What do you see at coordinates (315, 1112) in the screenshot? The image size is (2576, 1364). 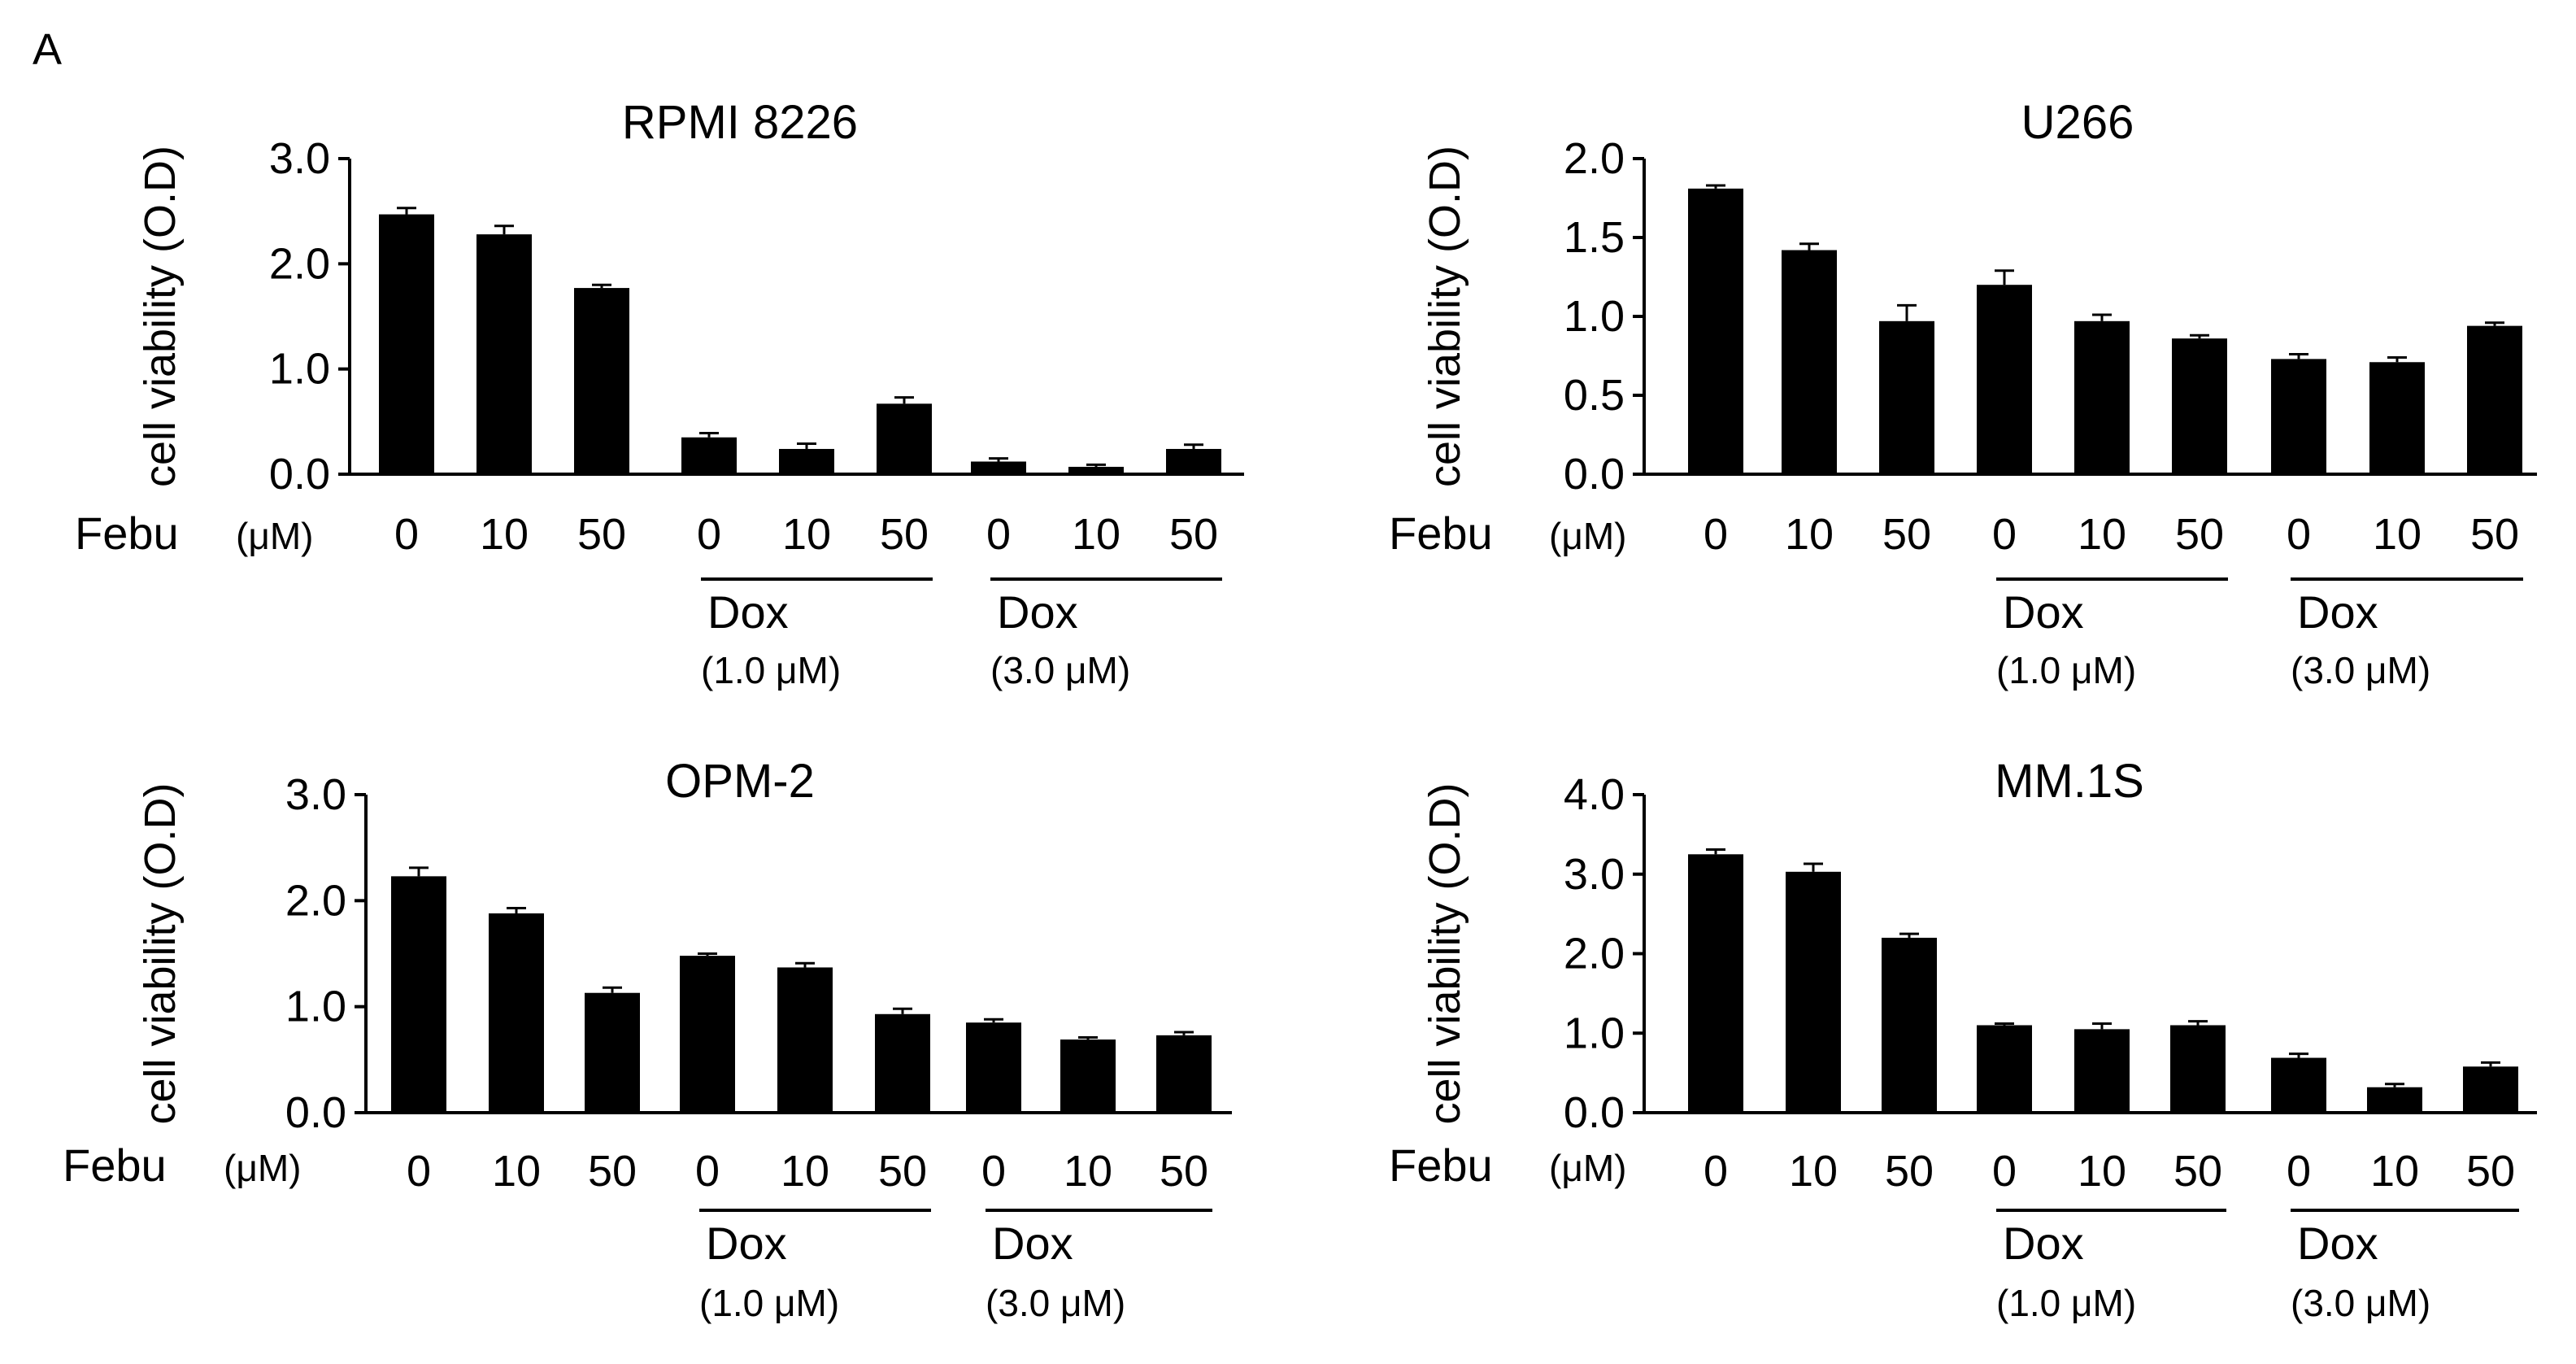 I see `y-tick-label: 0.0` at bounding box center [315, 1112].